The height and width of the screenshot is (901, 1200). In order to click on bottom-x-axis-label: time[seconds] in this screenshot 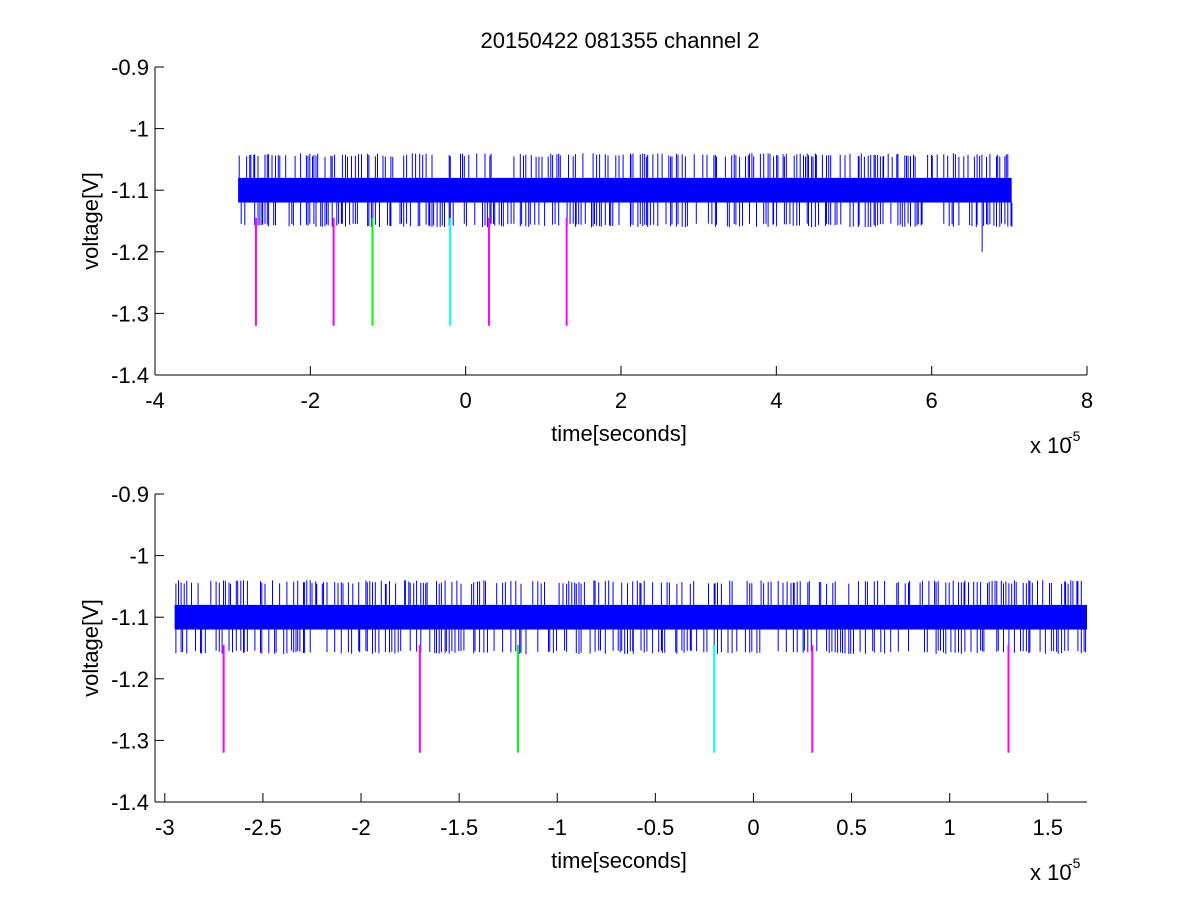, I will do `click(619, 860)`.